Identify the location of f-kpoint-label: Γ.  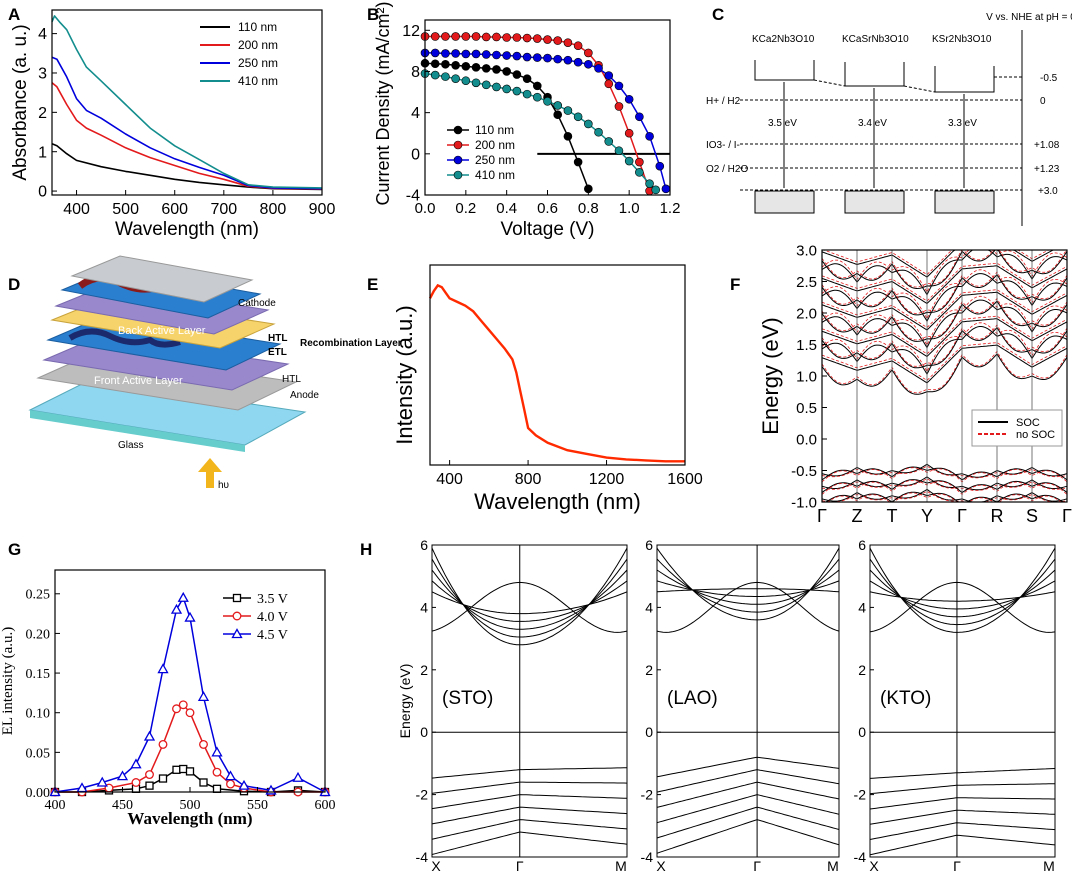
(1067, 516).